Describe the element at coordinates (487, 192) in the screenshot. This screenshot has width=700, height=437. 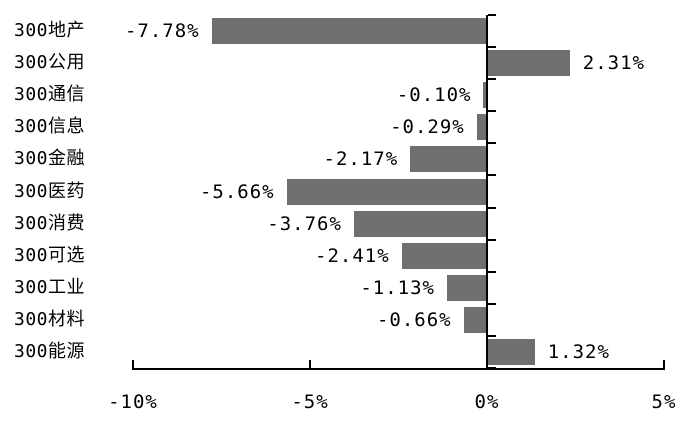
I see `y-axis-line` at that location.